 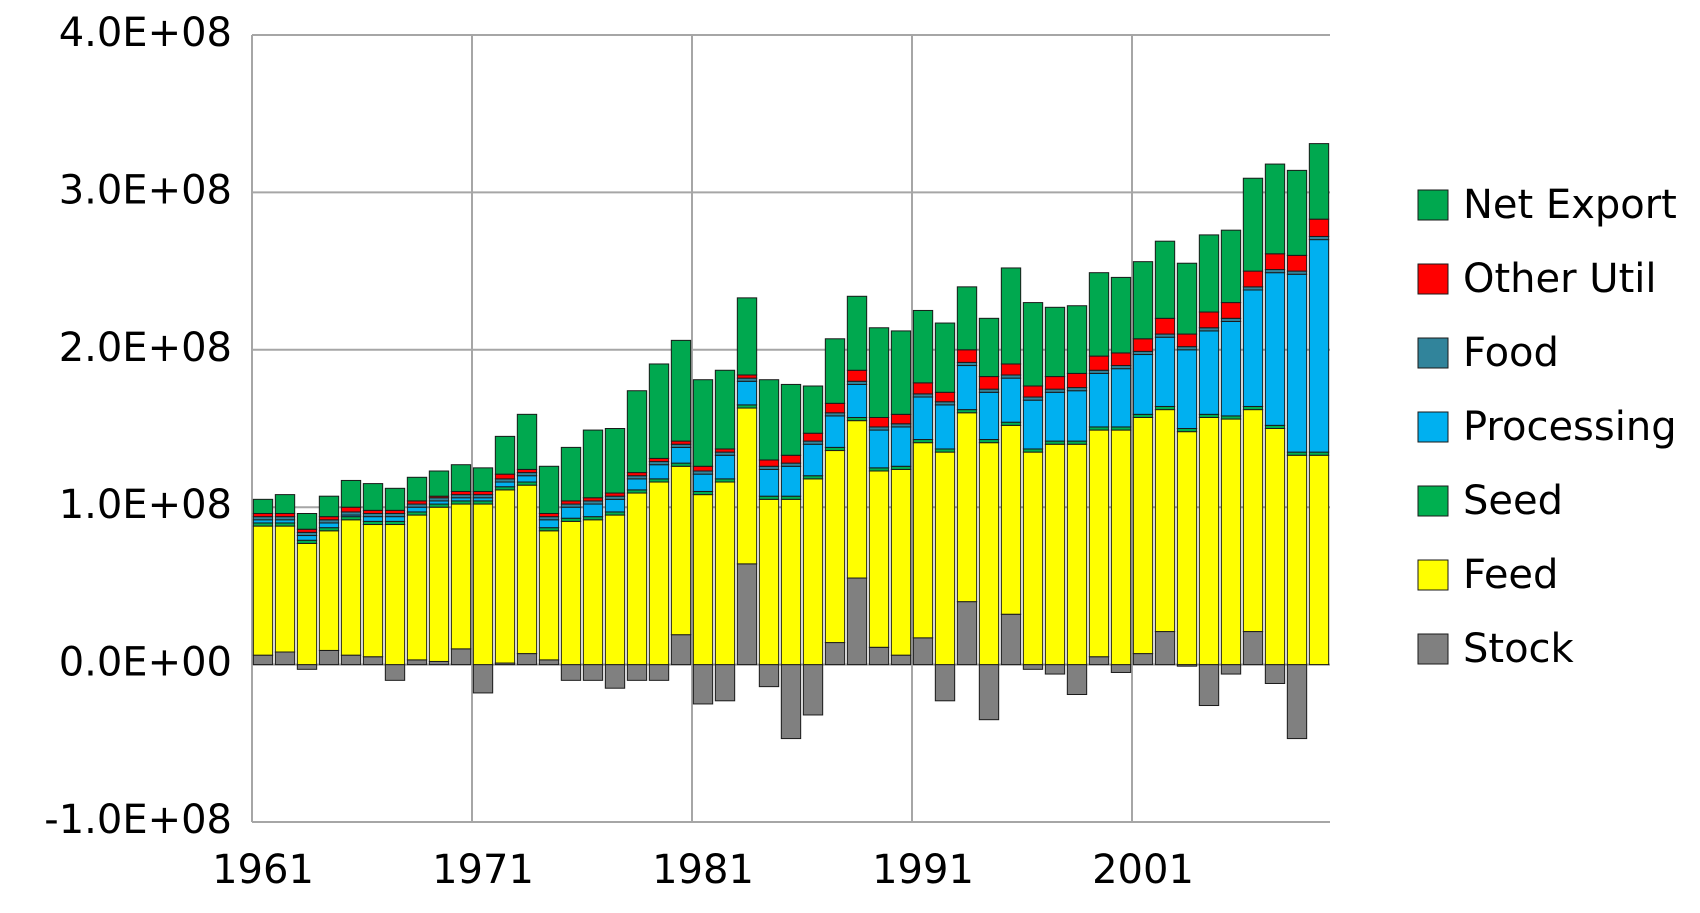 I want to click on legend-label: Stock, so click(x=1519, y=649).